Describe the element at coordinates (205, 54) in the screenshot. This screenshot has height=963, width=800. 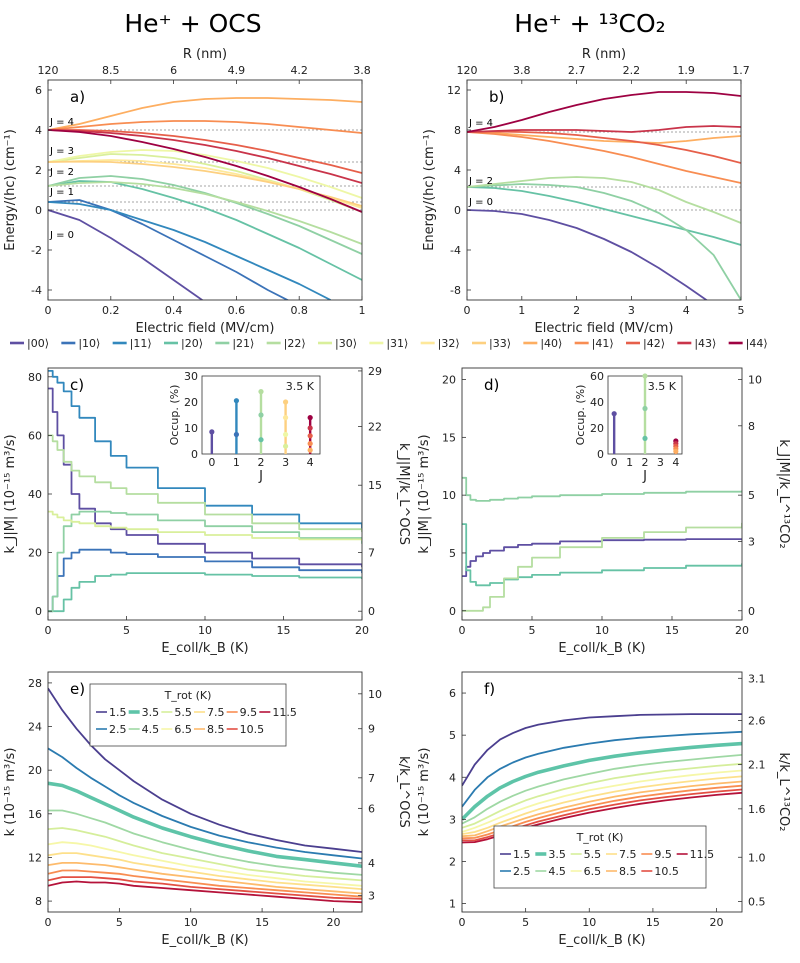
I see `top-axis-label: R (nm)` at that location.